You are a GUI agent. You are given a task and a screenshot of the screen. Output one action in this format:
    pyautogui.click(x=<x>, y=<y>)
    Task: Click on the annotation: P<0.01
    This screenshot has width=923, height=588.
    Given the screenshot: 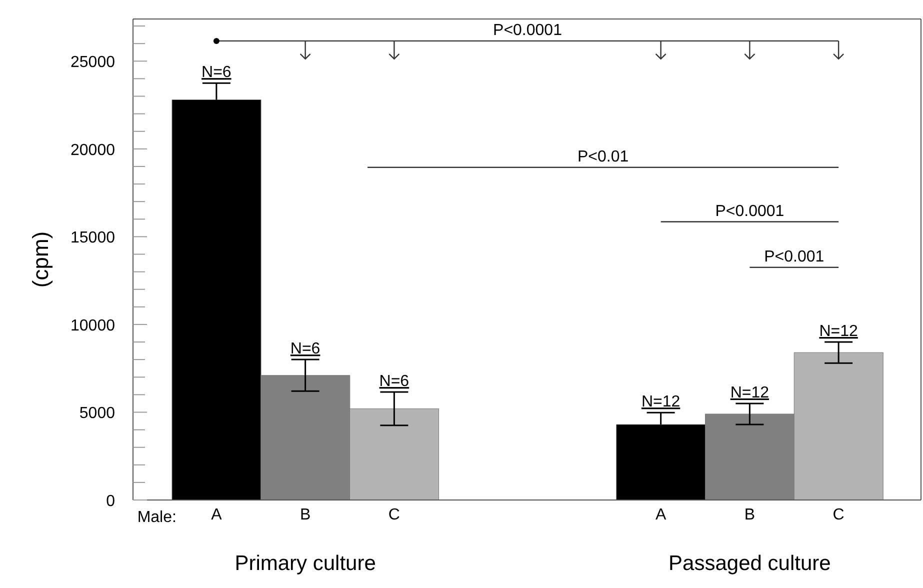 What is the action you would take?
    pyautogui.click(x=603, y=157)
    